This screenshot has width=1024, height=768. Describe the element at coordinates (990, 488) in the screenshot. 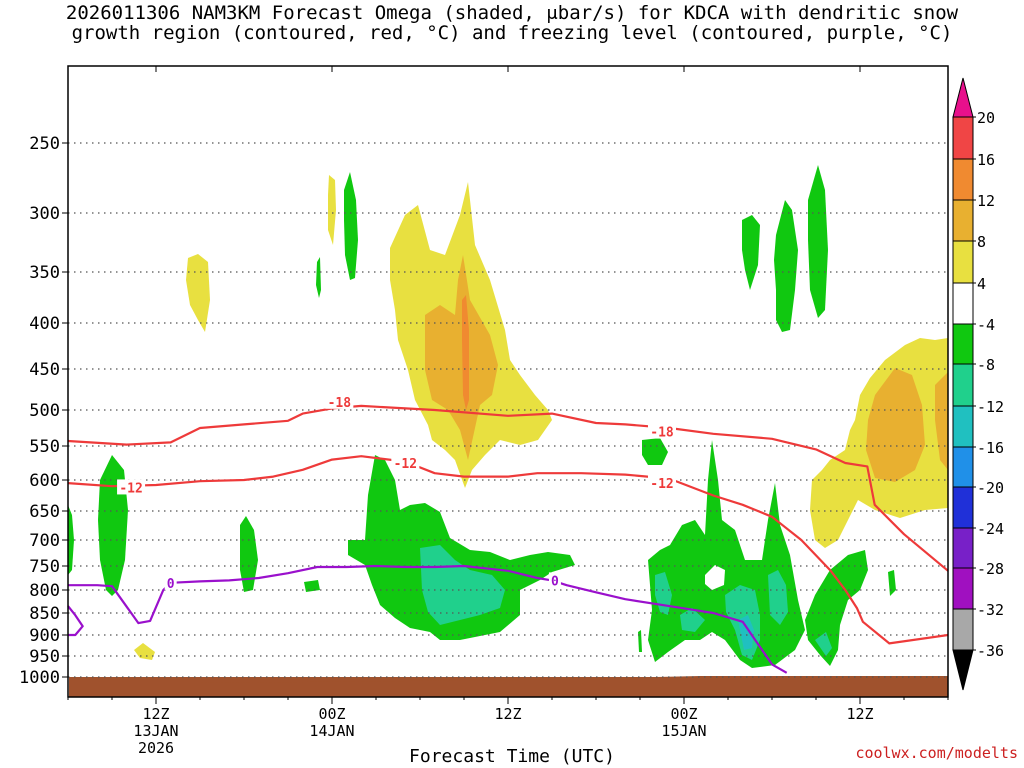

I see `colorbar-tick-label: -20` at that location.